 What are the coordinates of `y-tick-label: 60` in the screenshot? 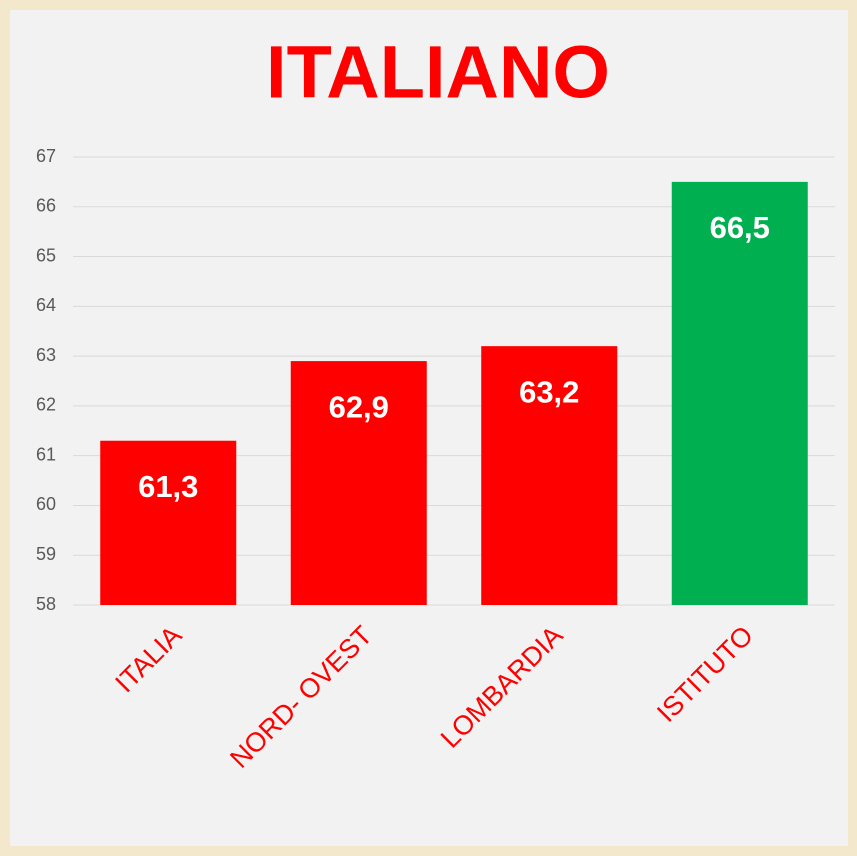 It's located at (46, 504).